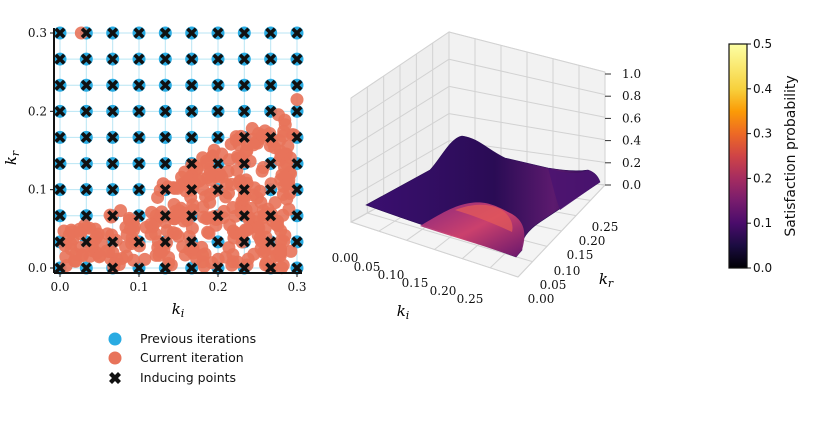 The image size is (830, 447). Describe the element at coordinates (59, 287) in the screenshot. I see `x-tick-label: 0.0` at that location.